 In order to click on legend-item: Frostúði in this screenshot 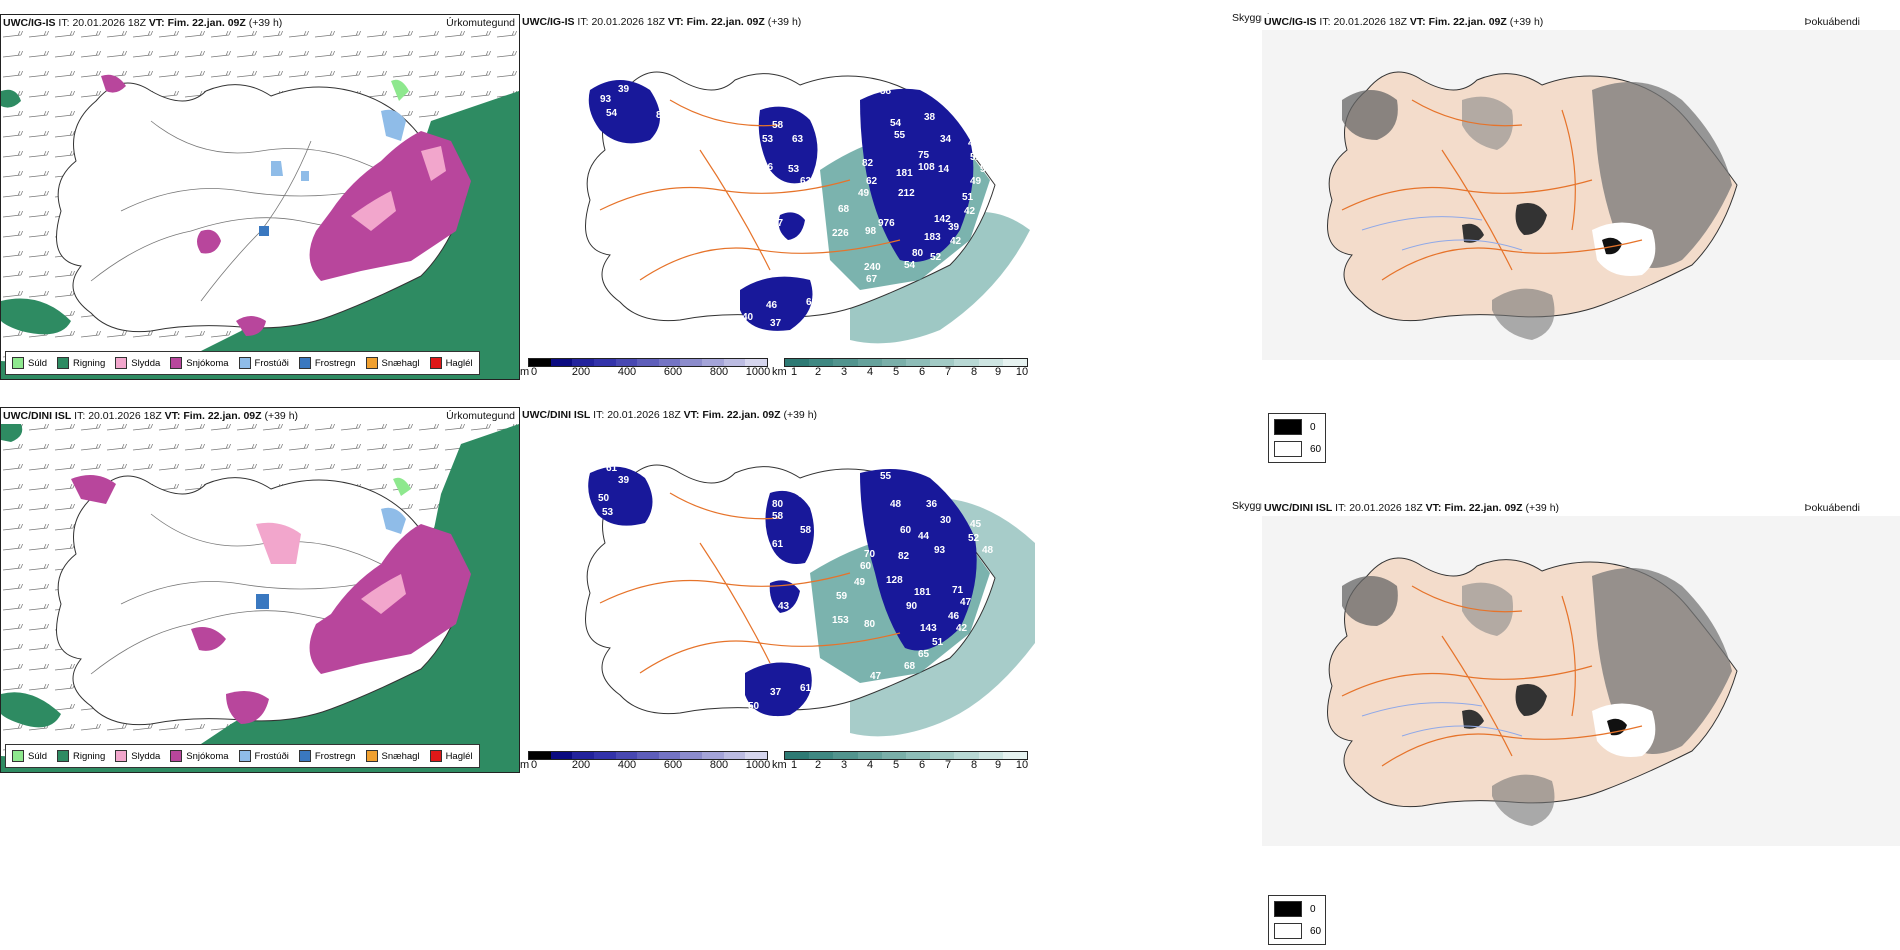, I will do `click(263, 363)`.